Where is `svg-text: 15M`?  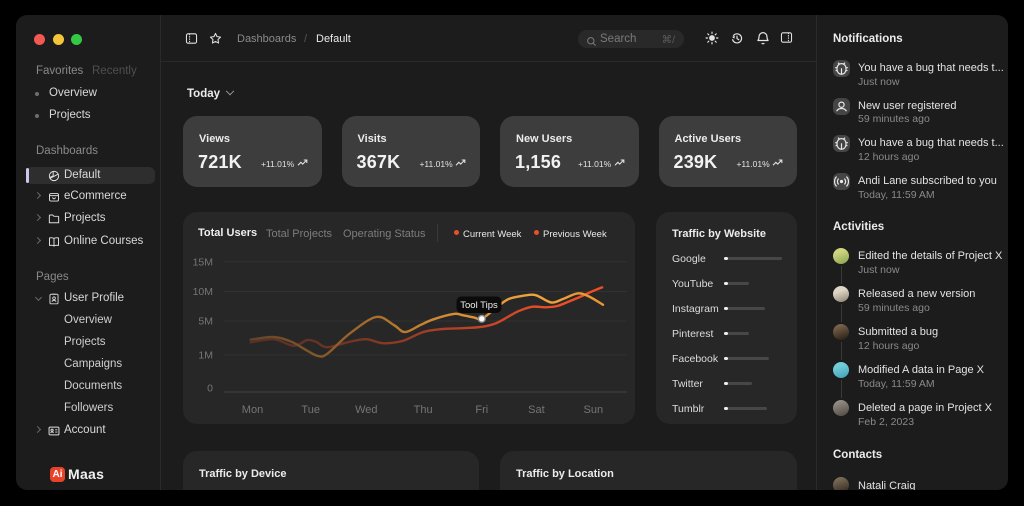
svg-text: 15M is located at coordinates (203, 263).